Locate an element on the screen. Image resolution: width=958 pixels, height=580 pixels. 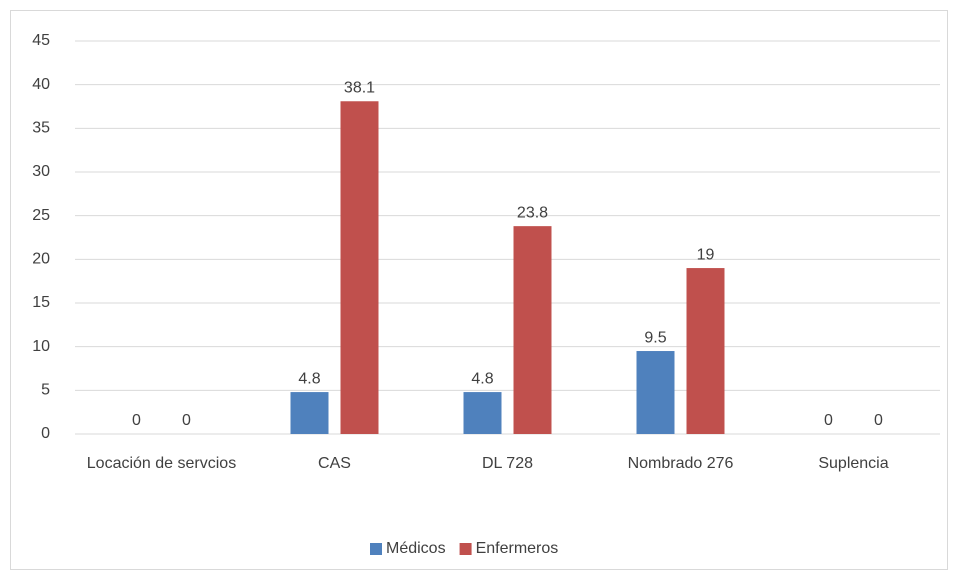
x-tick-label: Suplencia is located at coordinates (853, 463).